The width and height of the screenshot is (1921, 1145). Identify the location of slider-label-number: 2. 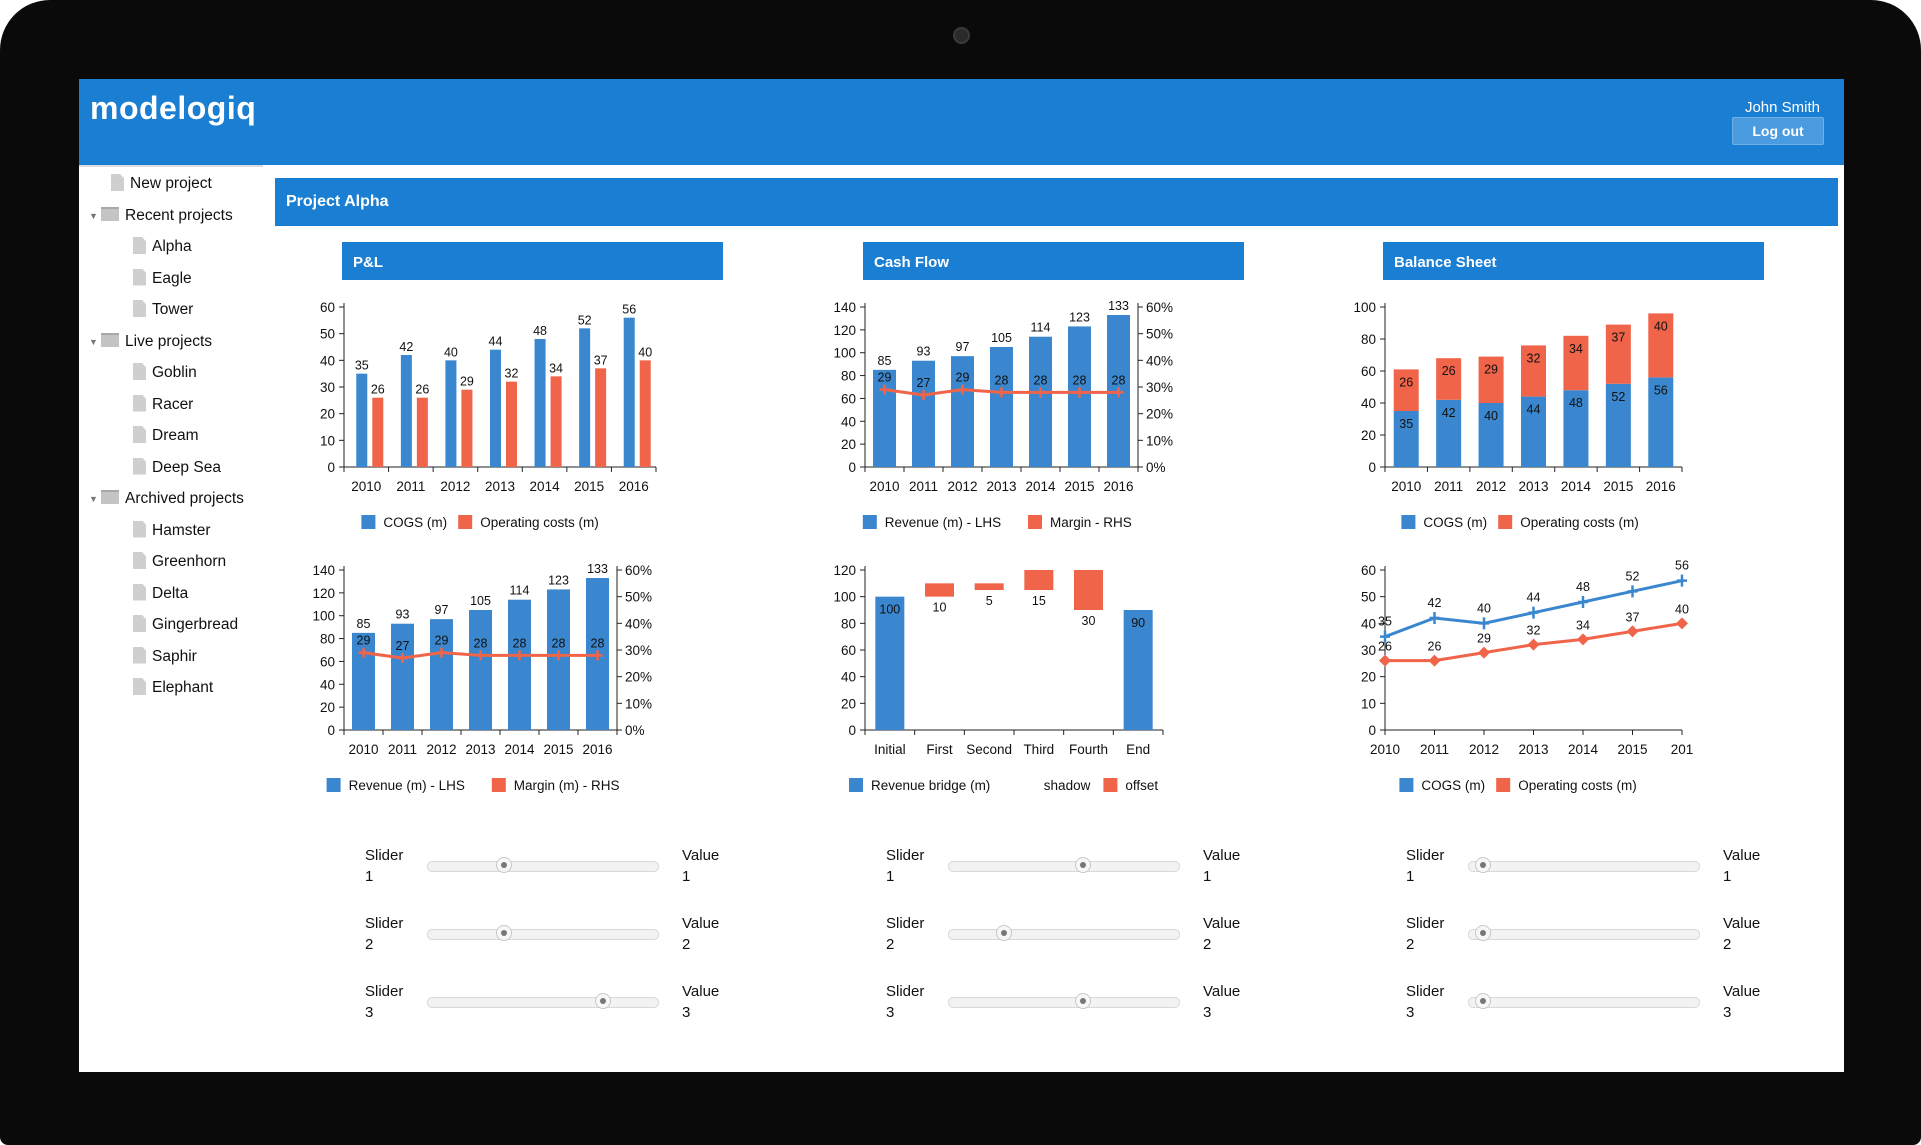
(1410, 944).